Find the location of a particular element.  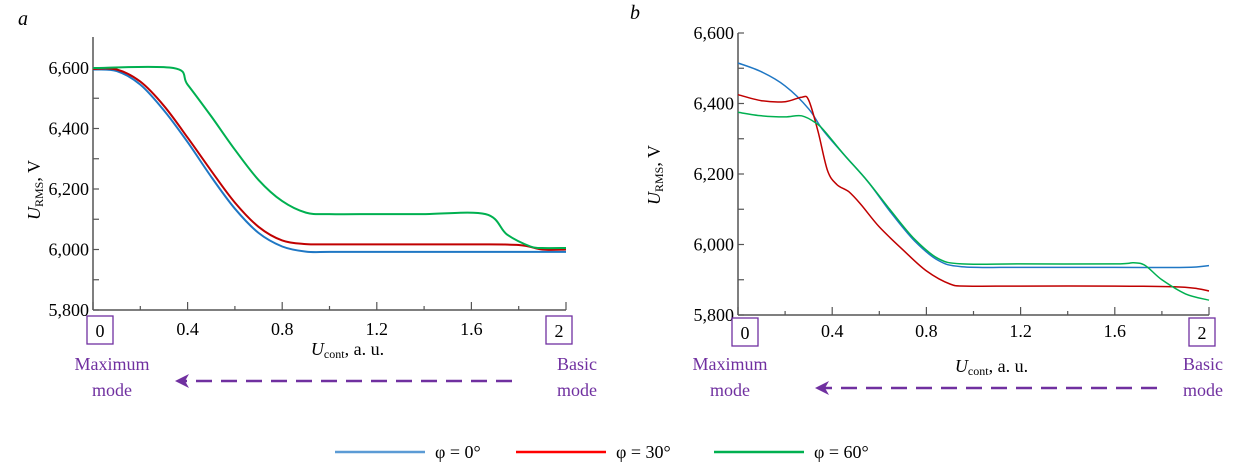

legend-label: φ = 0° is located at coordinates (458, 452).